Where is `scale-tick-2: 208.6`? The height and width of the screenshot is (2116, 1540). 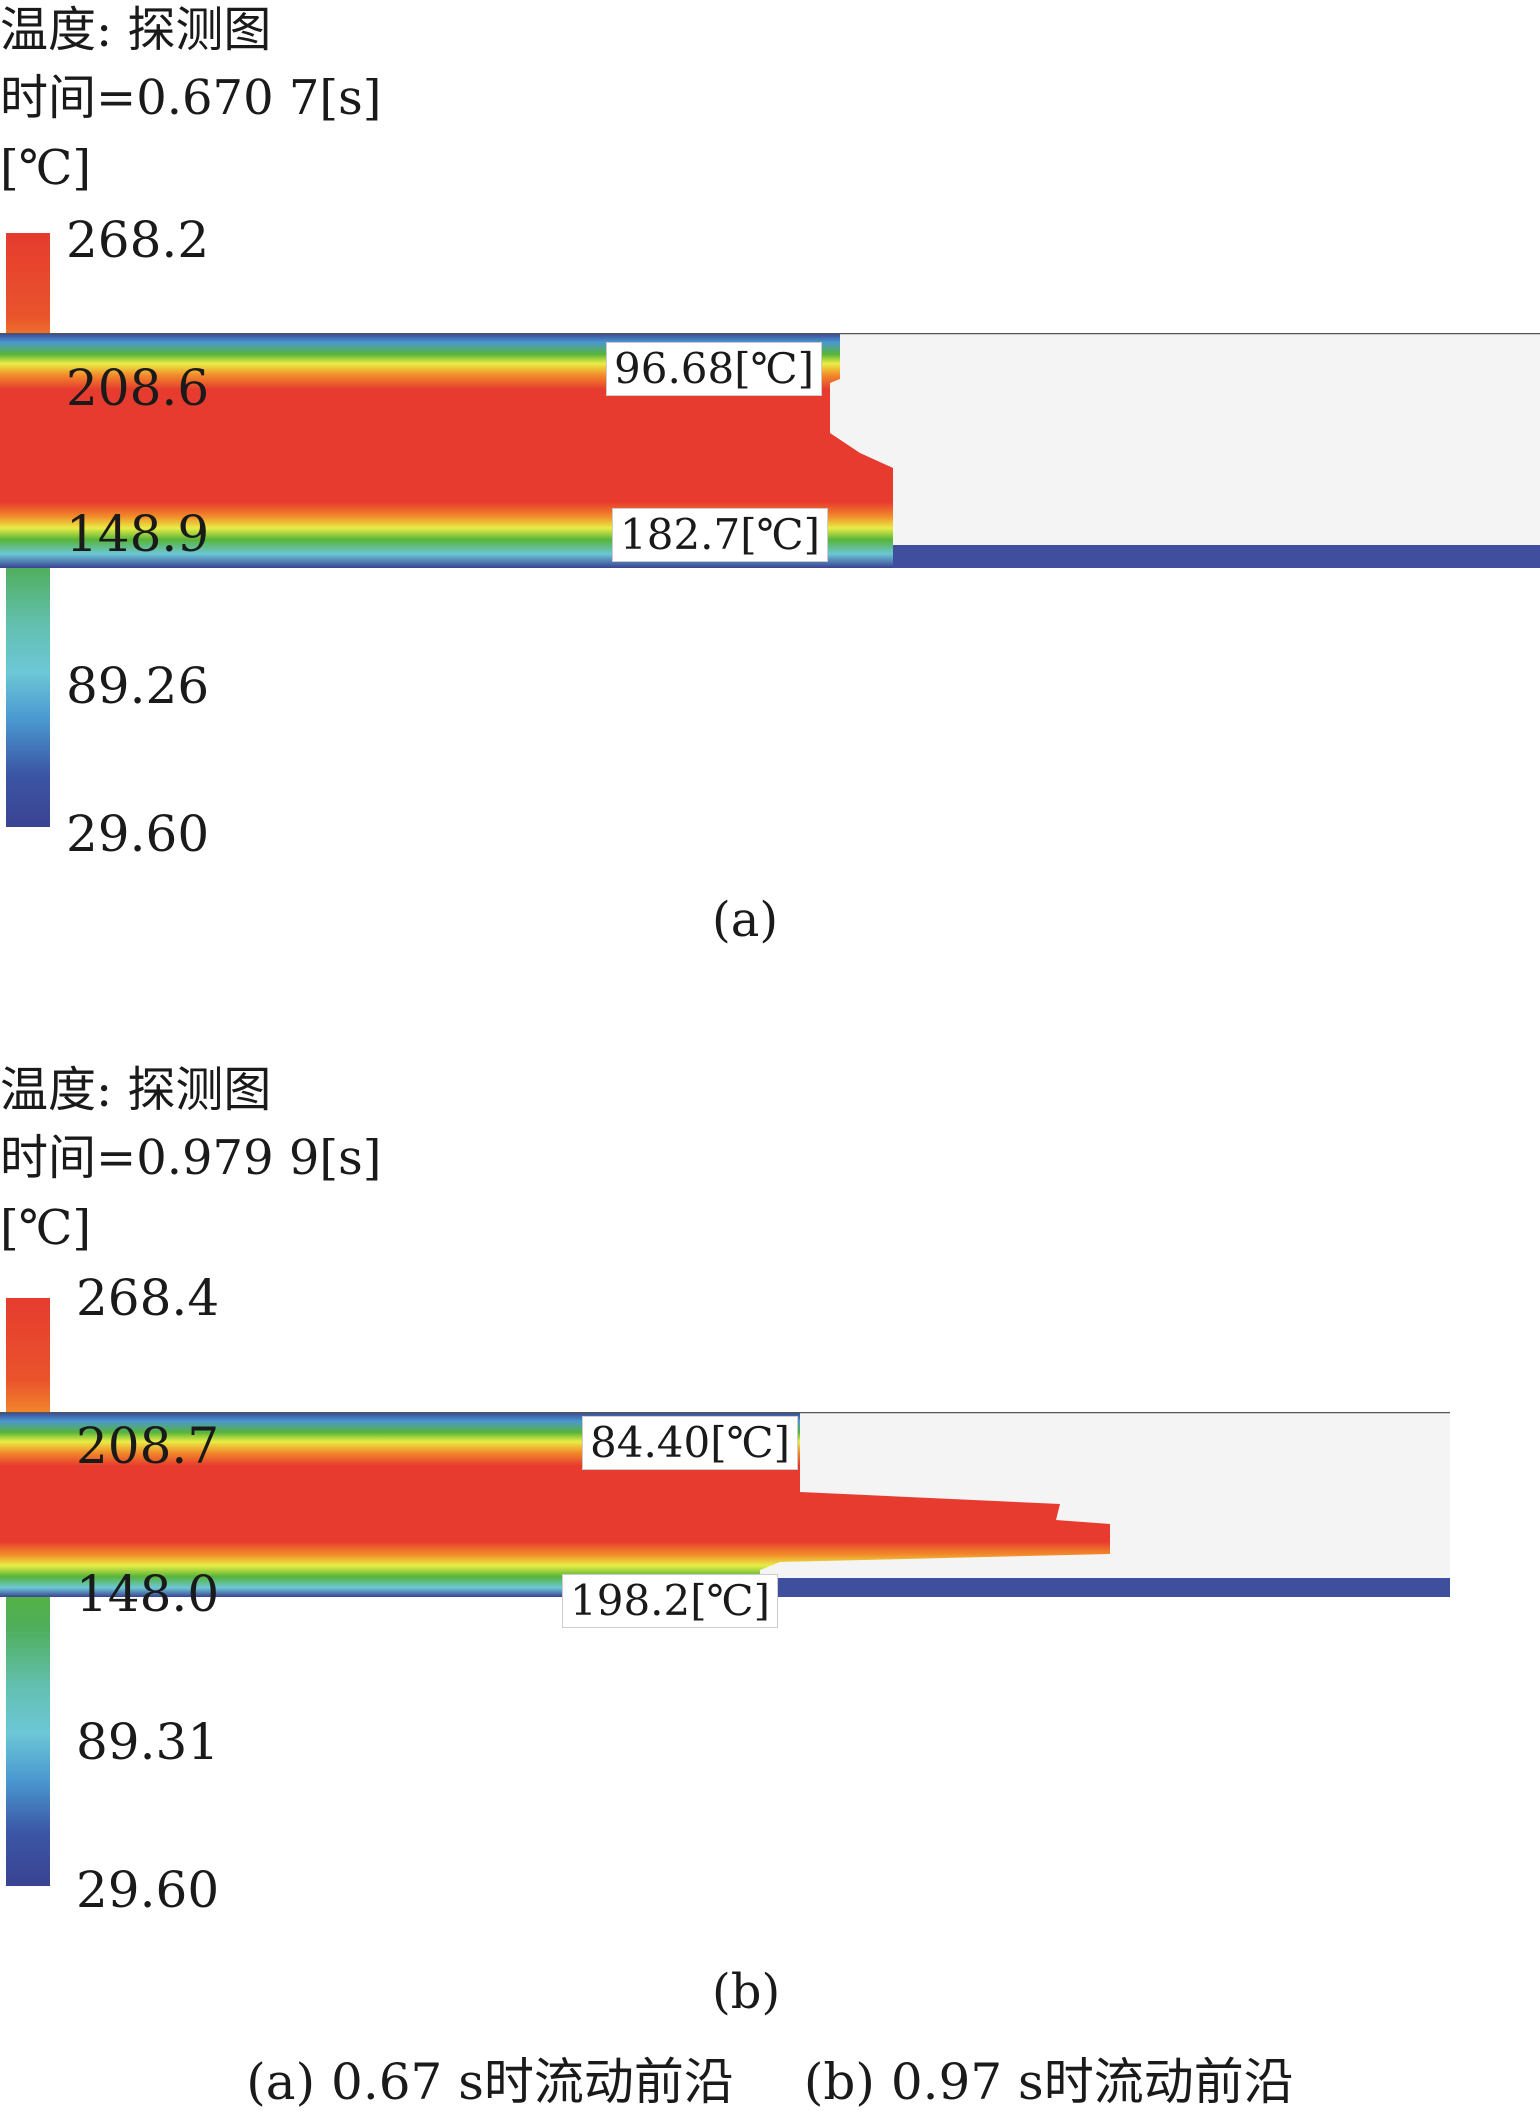 scale-tick-2: 208.6 is located at coordinates (138, 388).